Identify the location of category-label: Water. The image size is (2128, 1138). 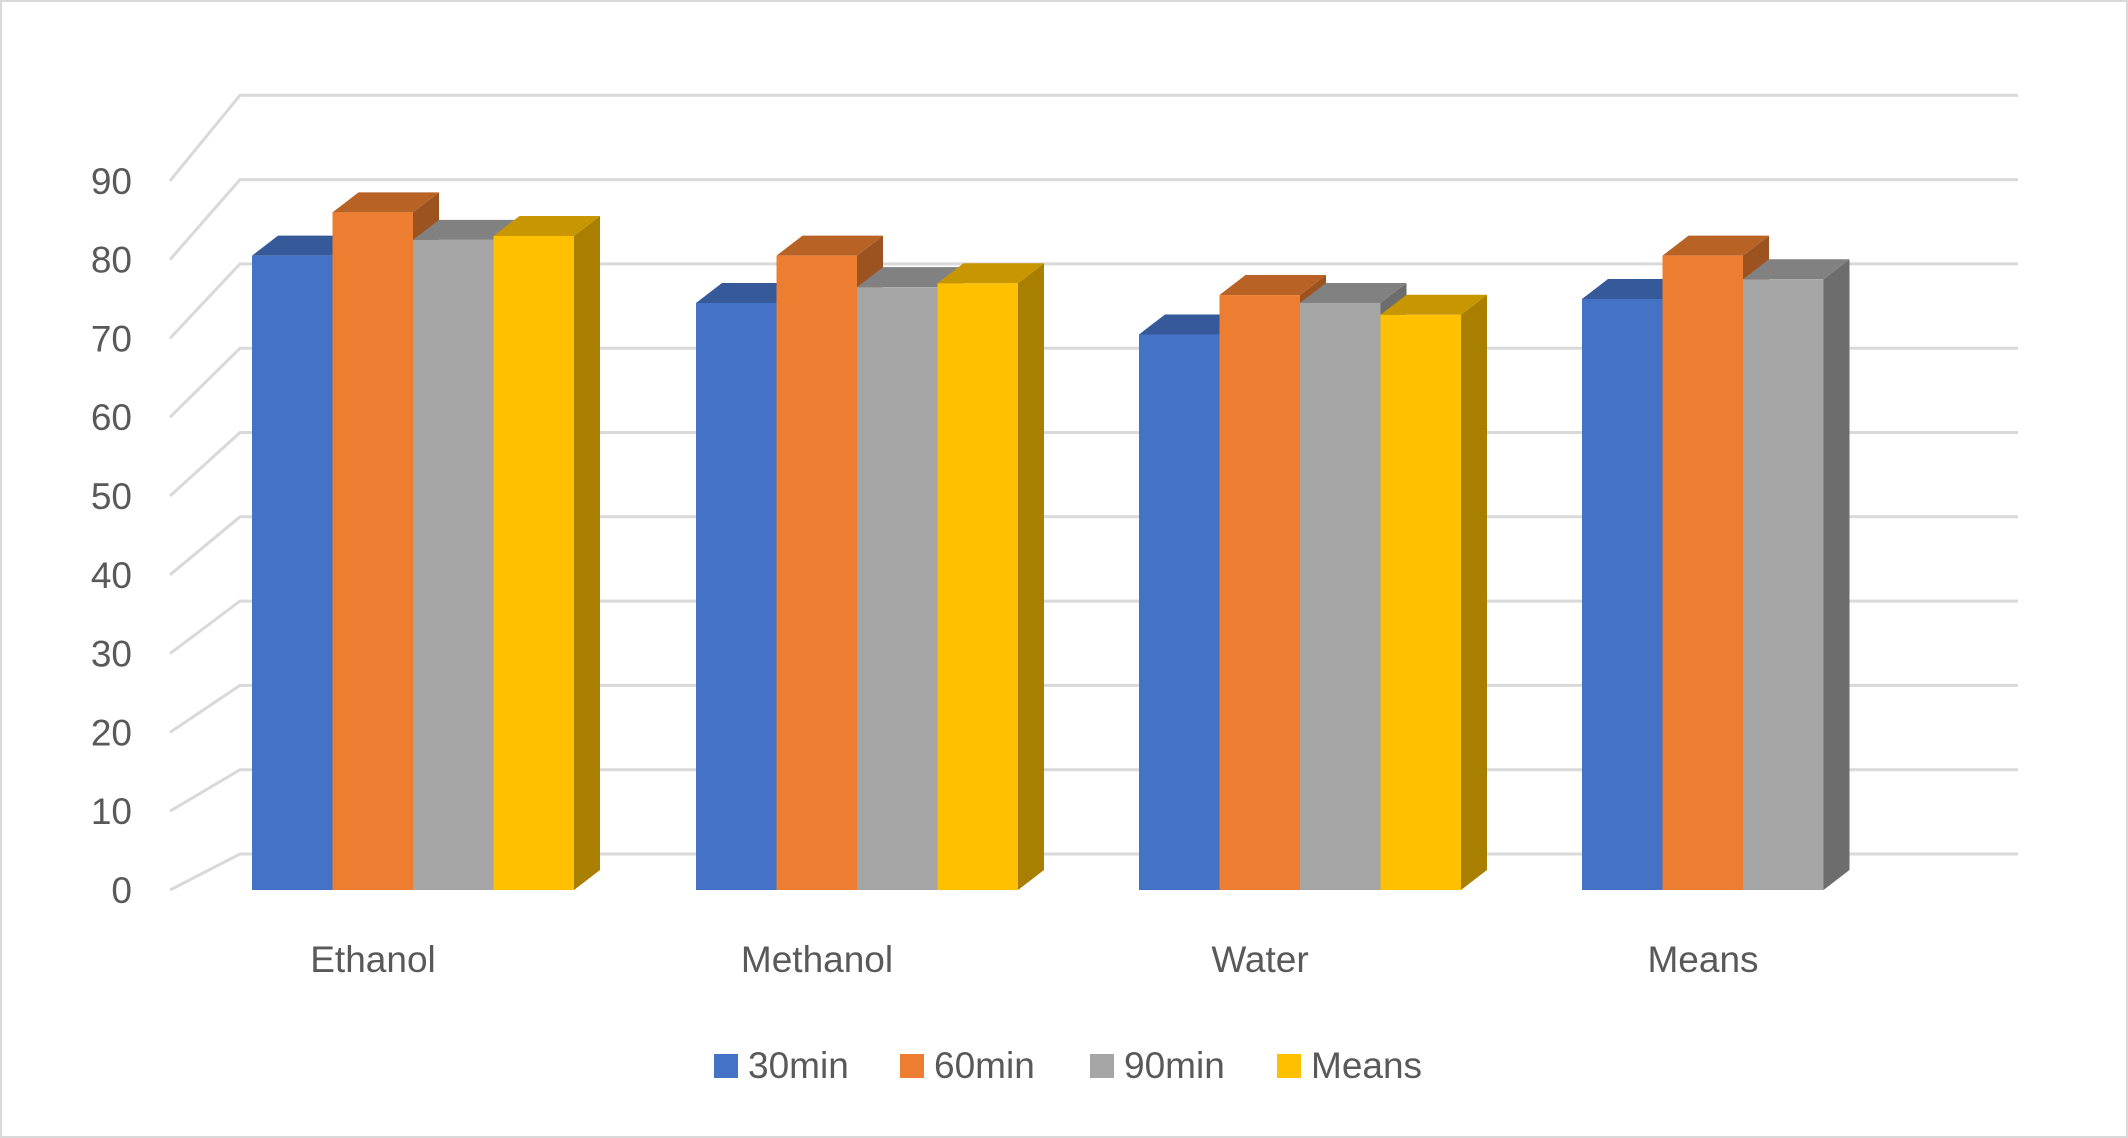
(1259, 959).